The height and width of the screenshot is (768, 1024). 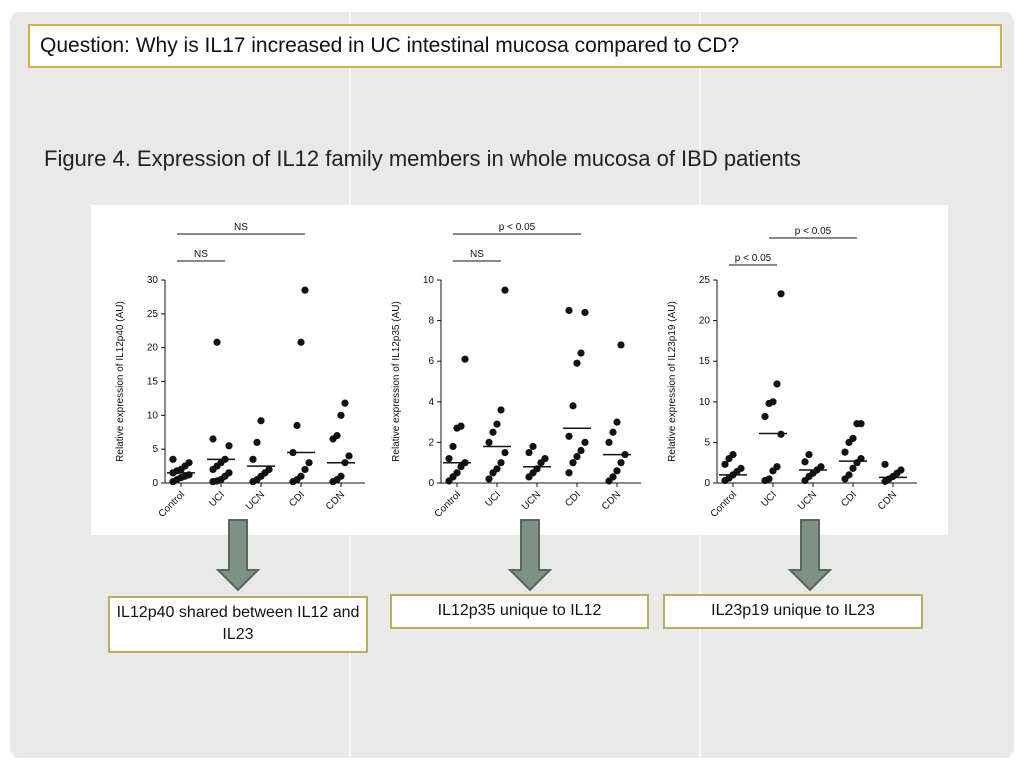 I want to click on note: IL23p19 unique to IL23, so click(x=793, y=611).